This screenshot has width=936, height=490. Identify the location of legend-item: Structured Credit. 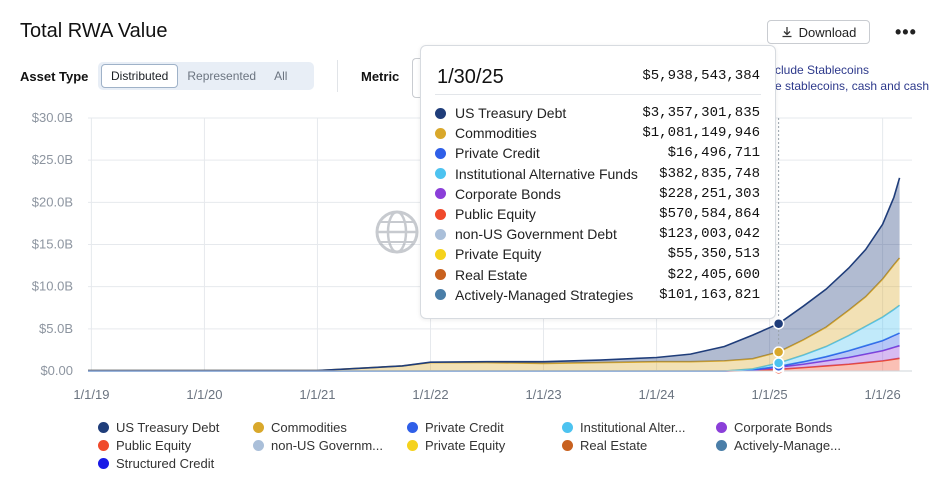
(156, 463).